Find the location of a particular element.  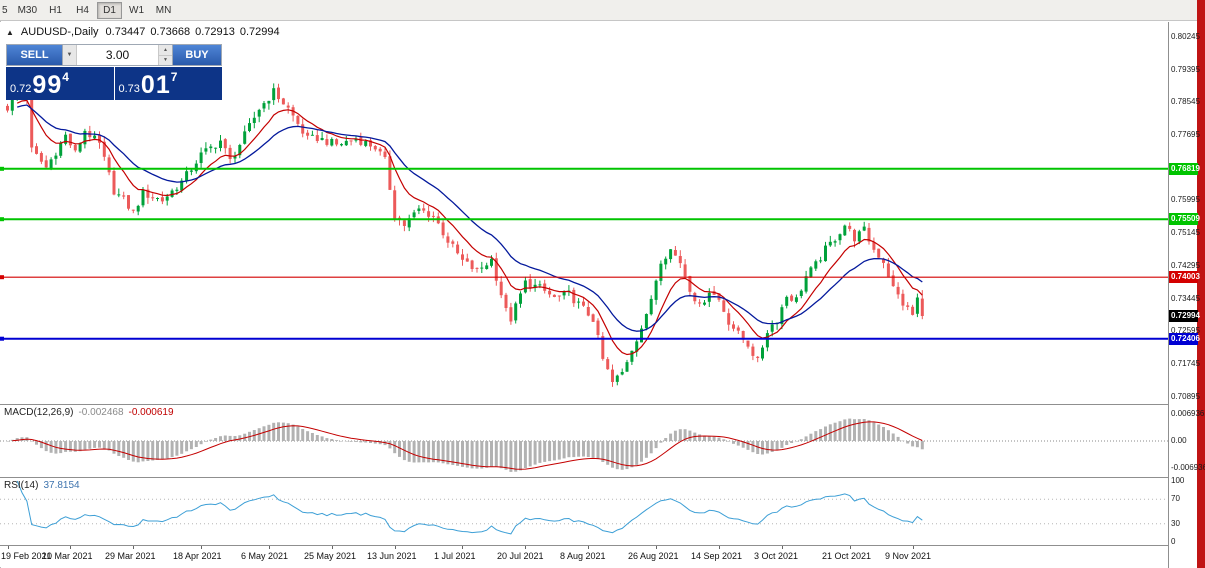

macd-header: MACD(12,26,9) -0.002468 -0.000619 is located at coordinates (89, 412).